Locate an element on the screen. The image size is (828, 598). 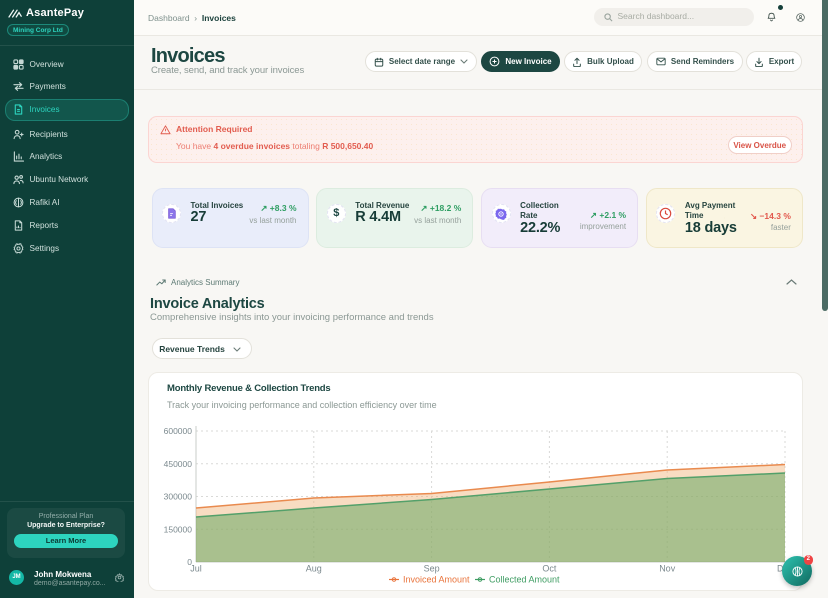
svg-text: 150000 is located at coordinates (178, 529).